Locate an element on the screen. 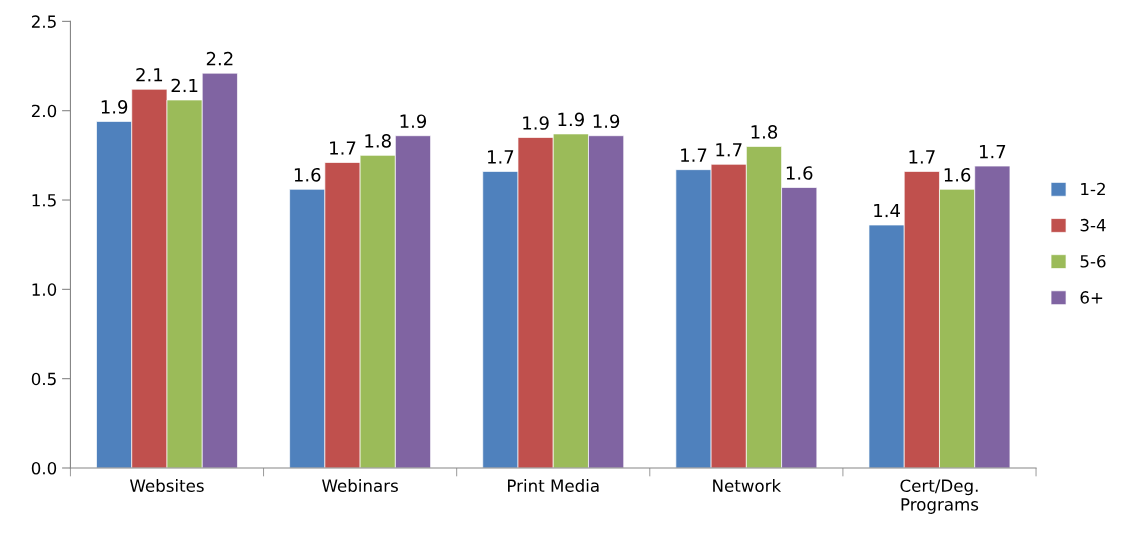 The height and width of the screenshot is (548, 1136). y-tick-label: 1.5 is located at coordinates (44, 200).